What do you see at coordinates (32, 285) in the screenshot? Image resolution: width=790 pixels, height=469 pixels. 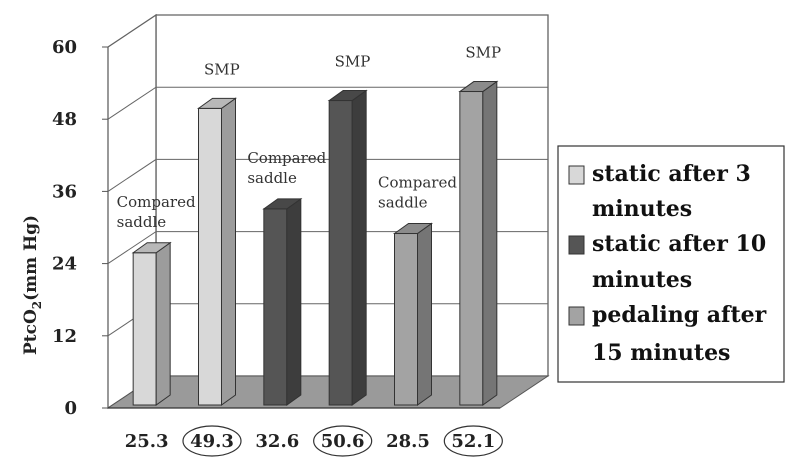 I see `y-axis-label: PtcO2(mm Hg)` at bounding box center [32, 285].